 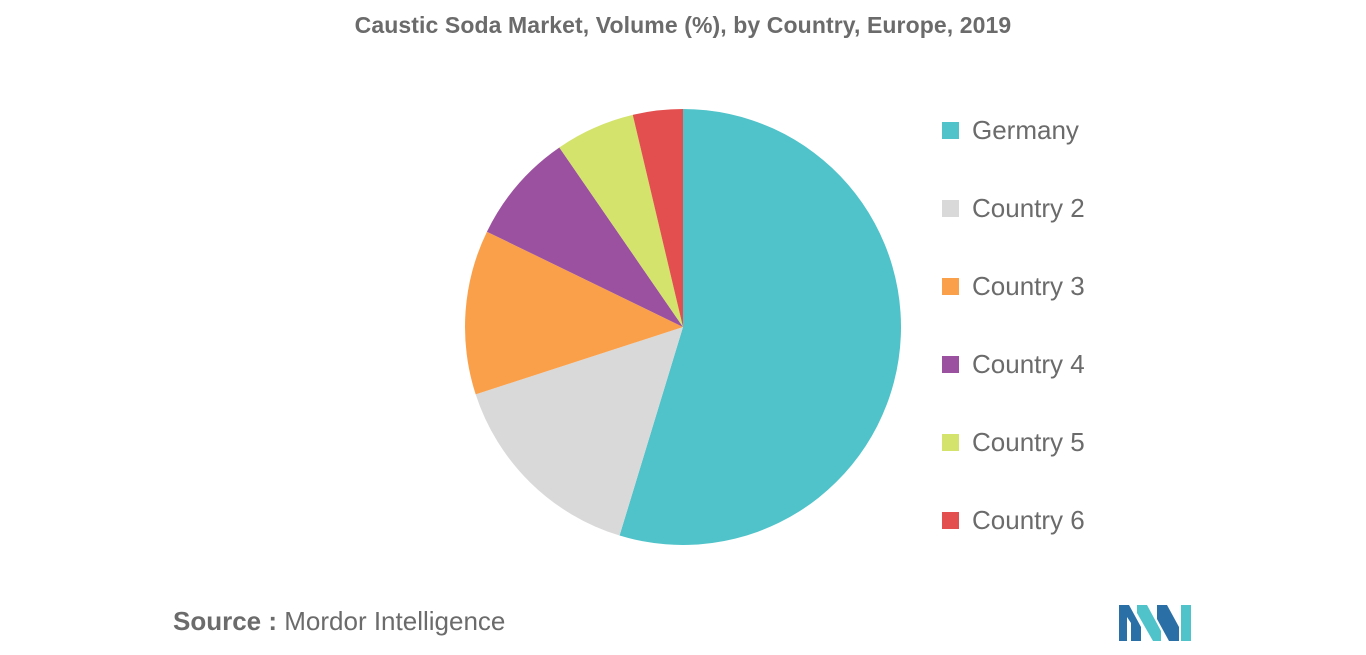 I want to click on source-text: Mordor Intelligence, so click(x=391, y=621).